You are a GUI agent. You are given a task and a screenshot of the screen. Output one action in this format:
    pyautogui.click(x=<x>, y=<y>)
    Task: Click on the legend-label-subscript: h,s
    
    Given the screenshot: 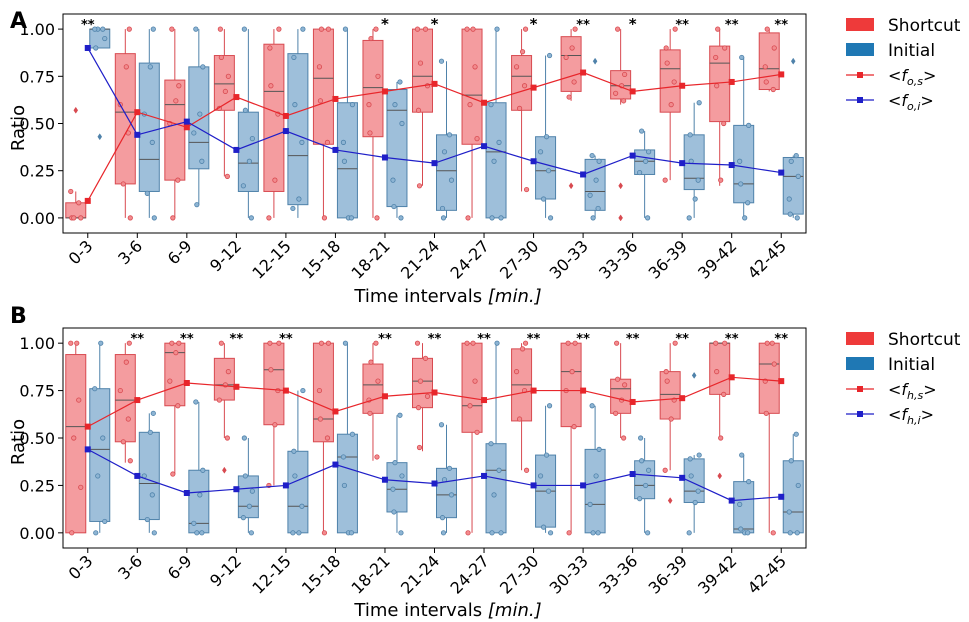 What is the action you would take?
    pyautogui.click(x=915, y=395)
    